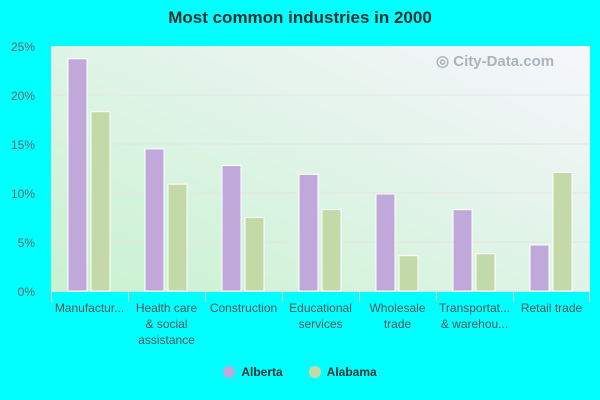 This screenshot has width=600, height=400. Describe the element at coordinates (300, 17) in the screenshot. I see `chart-title: Most common industries in 2000` at that location.